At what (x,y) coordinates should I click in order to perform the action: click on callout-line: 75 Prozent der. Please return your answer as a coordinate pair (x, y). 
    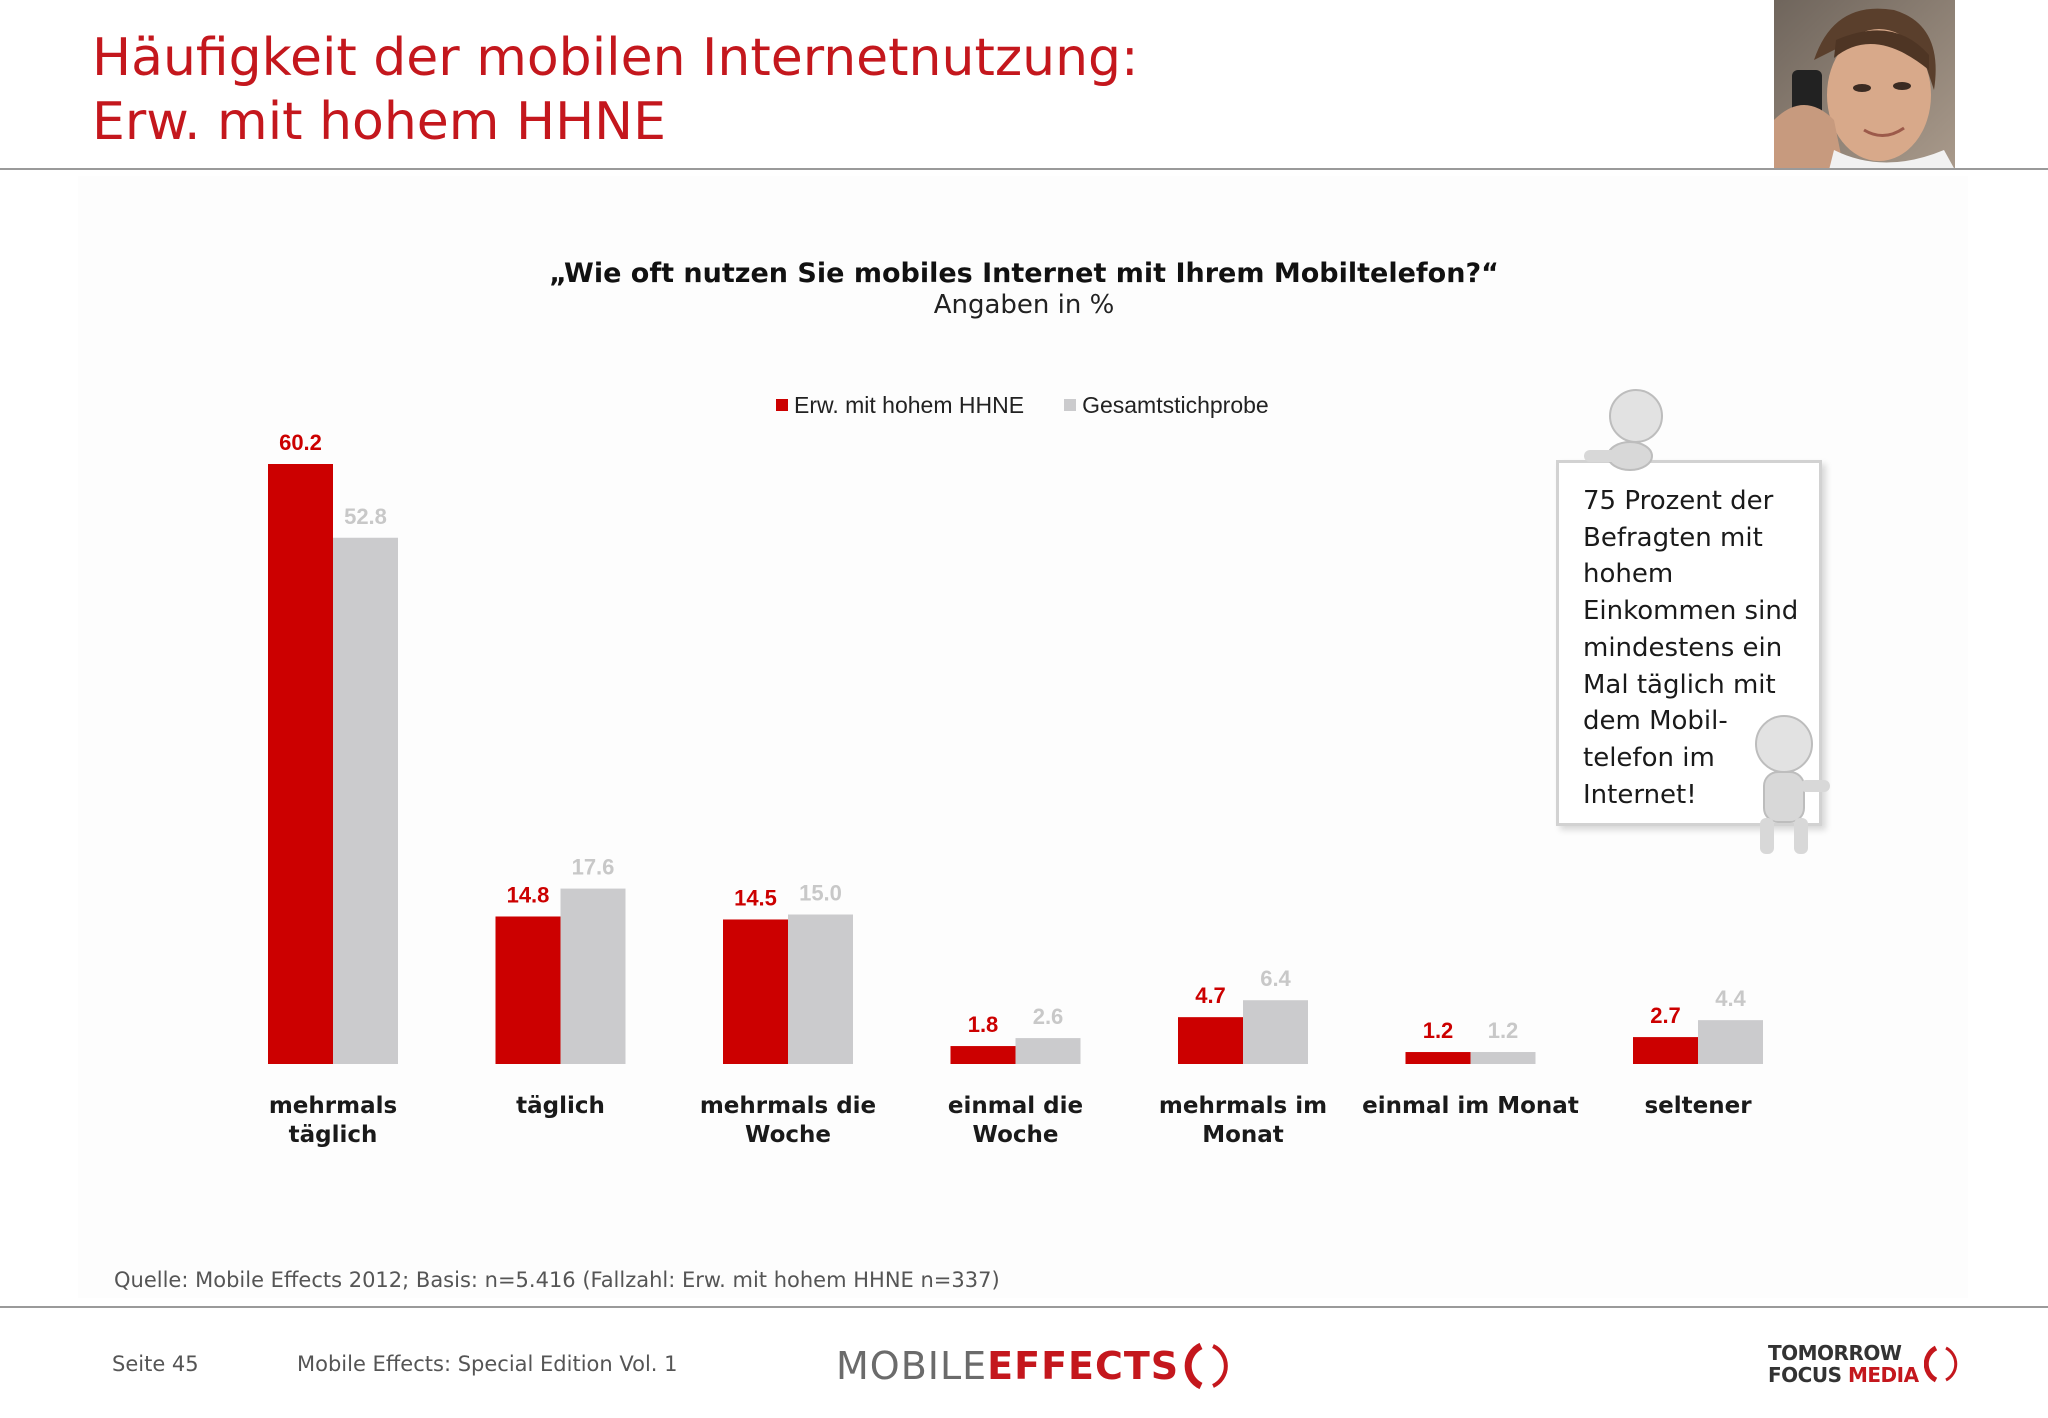
    Looking at the image, I should click on (1678, 501).